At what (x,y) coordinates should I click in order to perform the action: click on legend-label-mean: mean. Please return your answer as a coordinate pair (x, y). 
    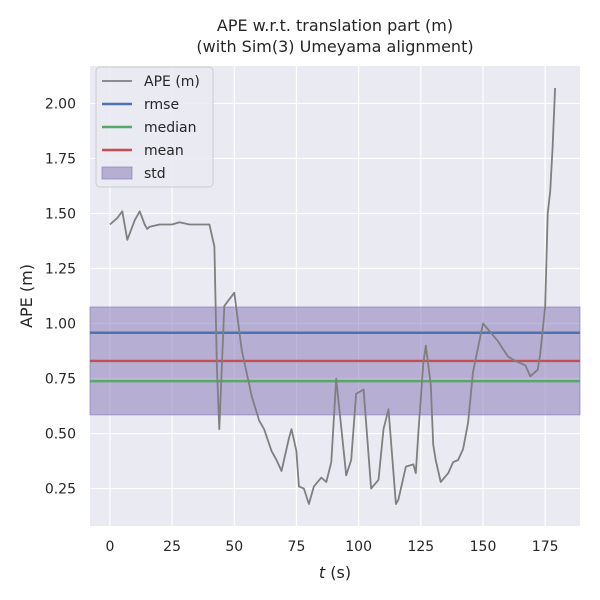
    Looking at the image, I should click on (164, 151).